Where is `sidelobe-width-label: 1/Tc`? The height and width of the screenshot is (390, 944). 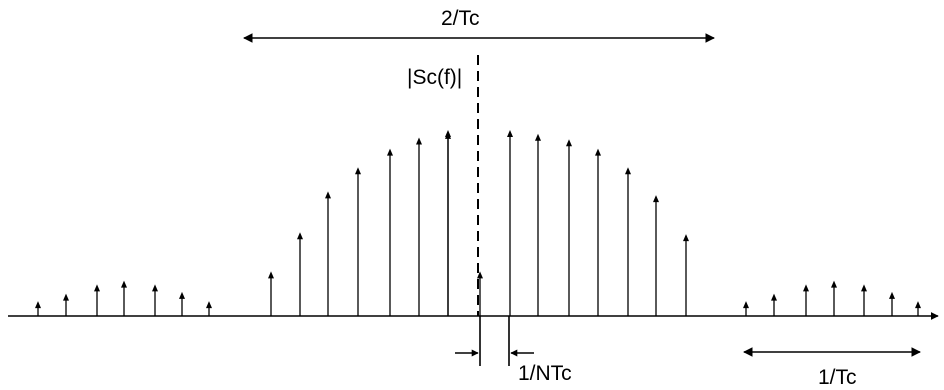 sidelobe-width-label: 1/Tc is located at coordinates (837, 377).